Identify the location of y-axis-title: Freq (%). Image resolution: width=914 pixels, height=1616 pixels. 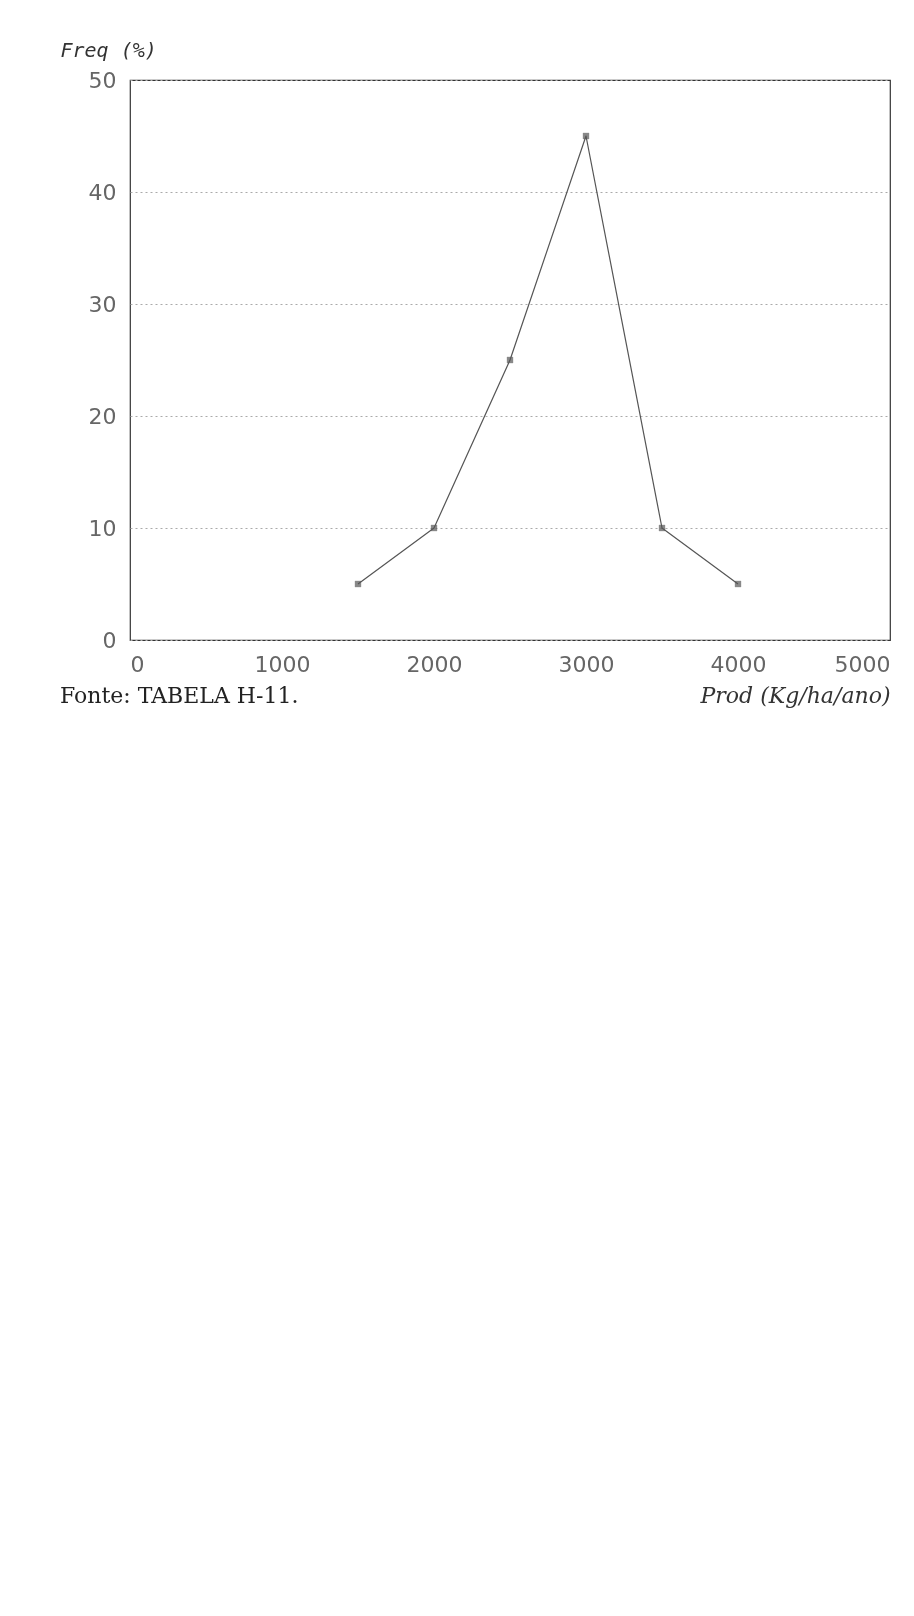
(108, 49).